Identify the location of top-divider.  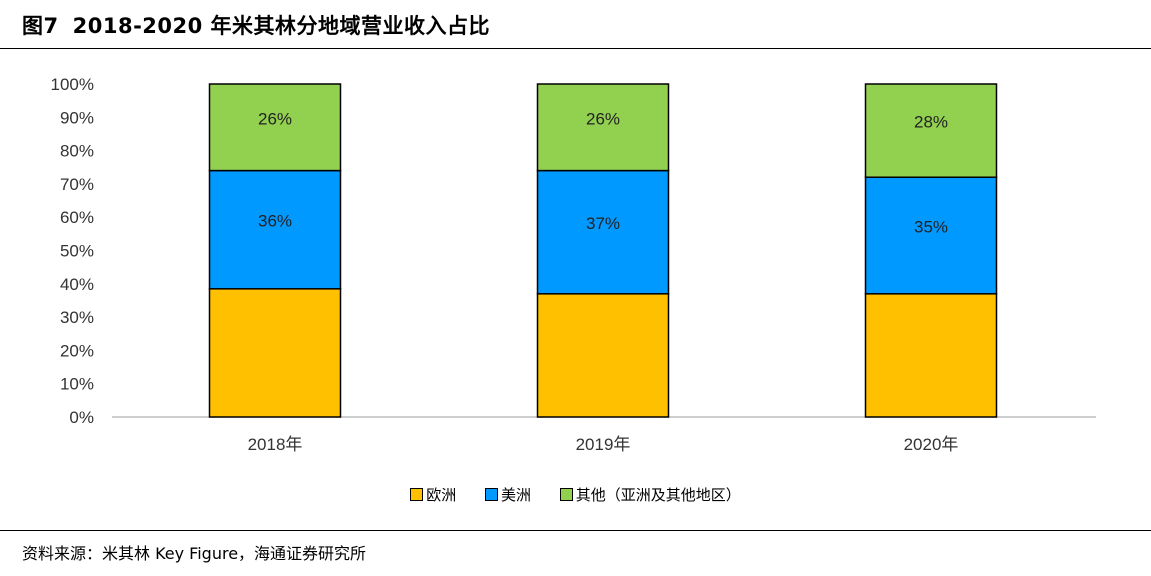
(575, 48).